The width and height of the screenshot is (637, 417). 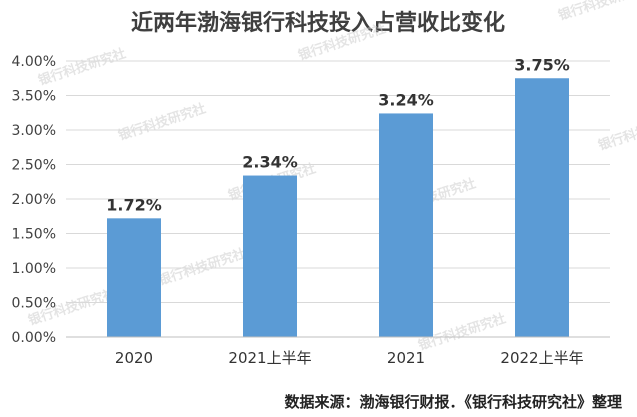 I want to click on bar-value-label: 1.72%, so click(x=134, y=204).